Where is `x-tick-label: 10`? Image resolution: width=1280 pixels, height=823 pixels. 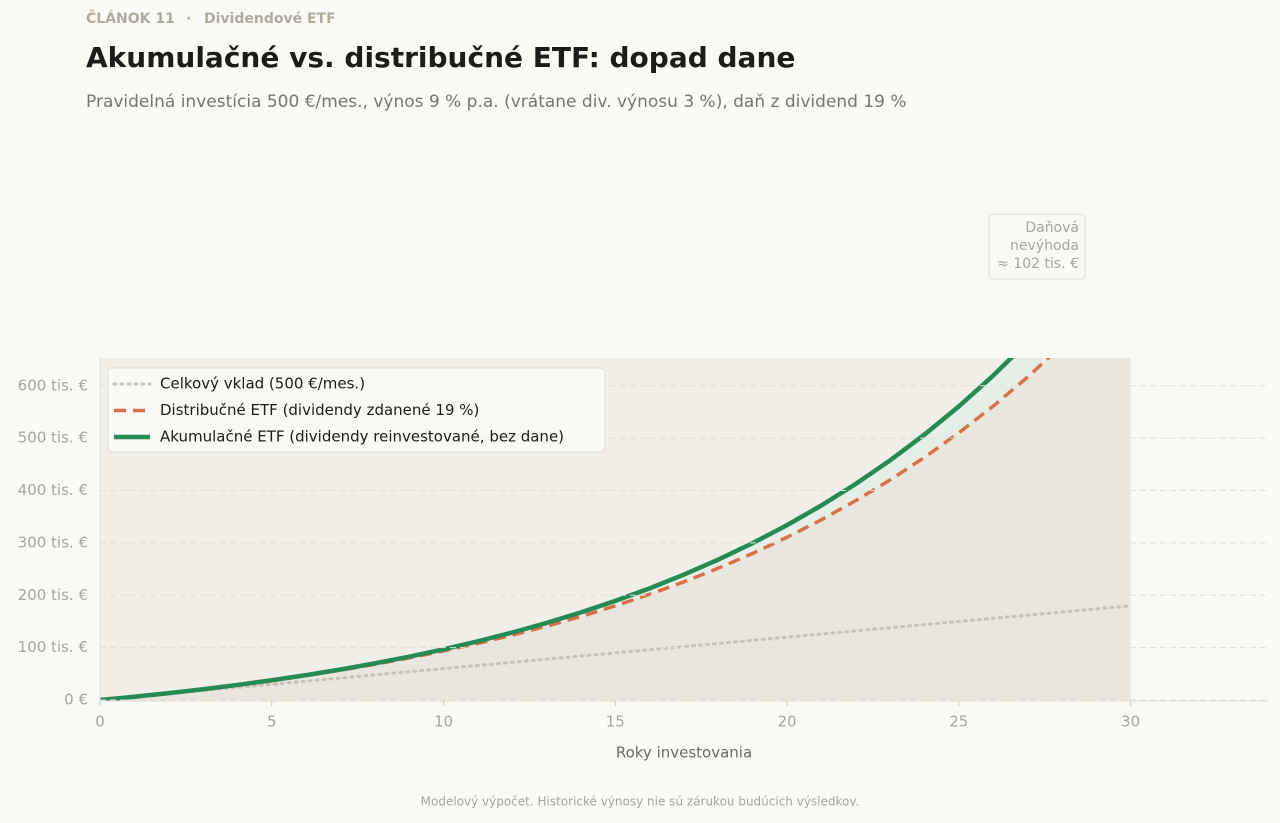
x-tick-label: 10 is located at coordinates (443, 722).